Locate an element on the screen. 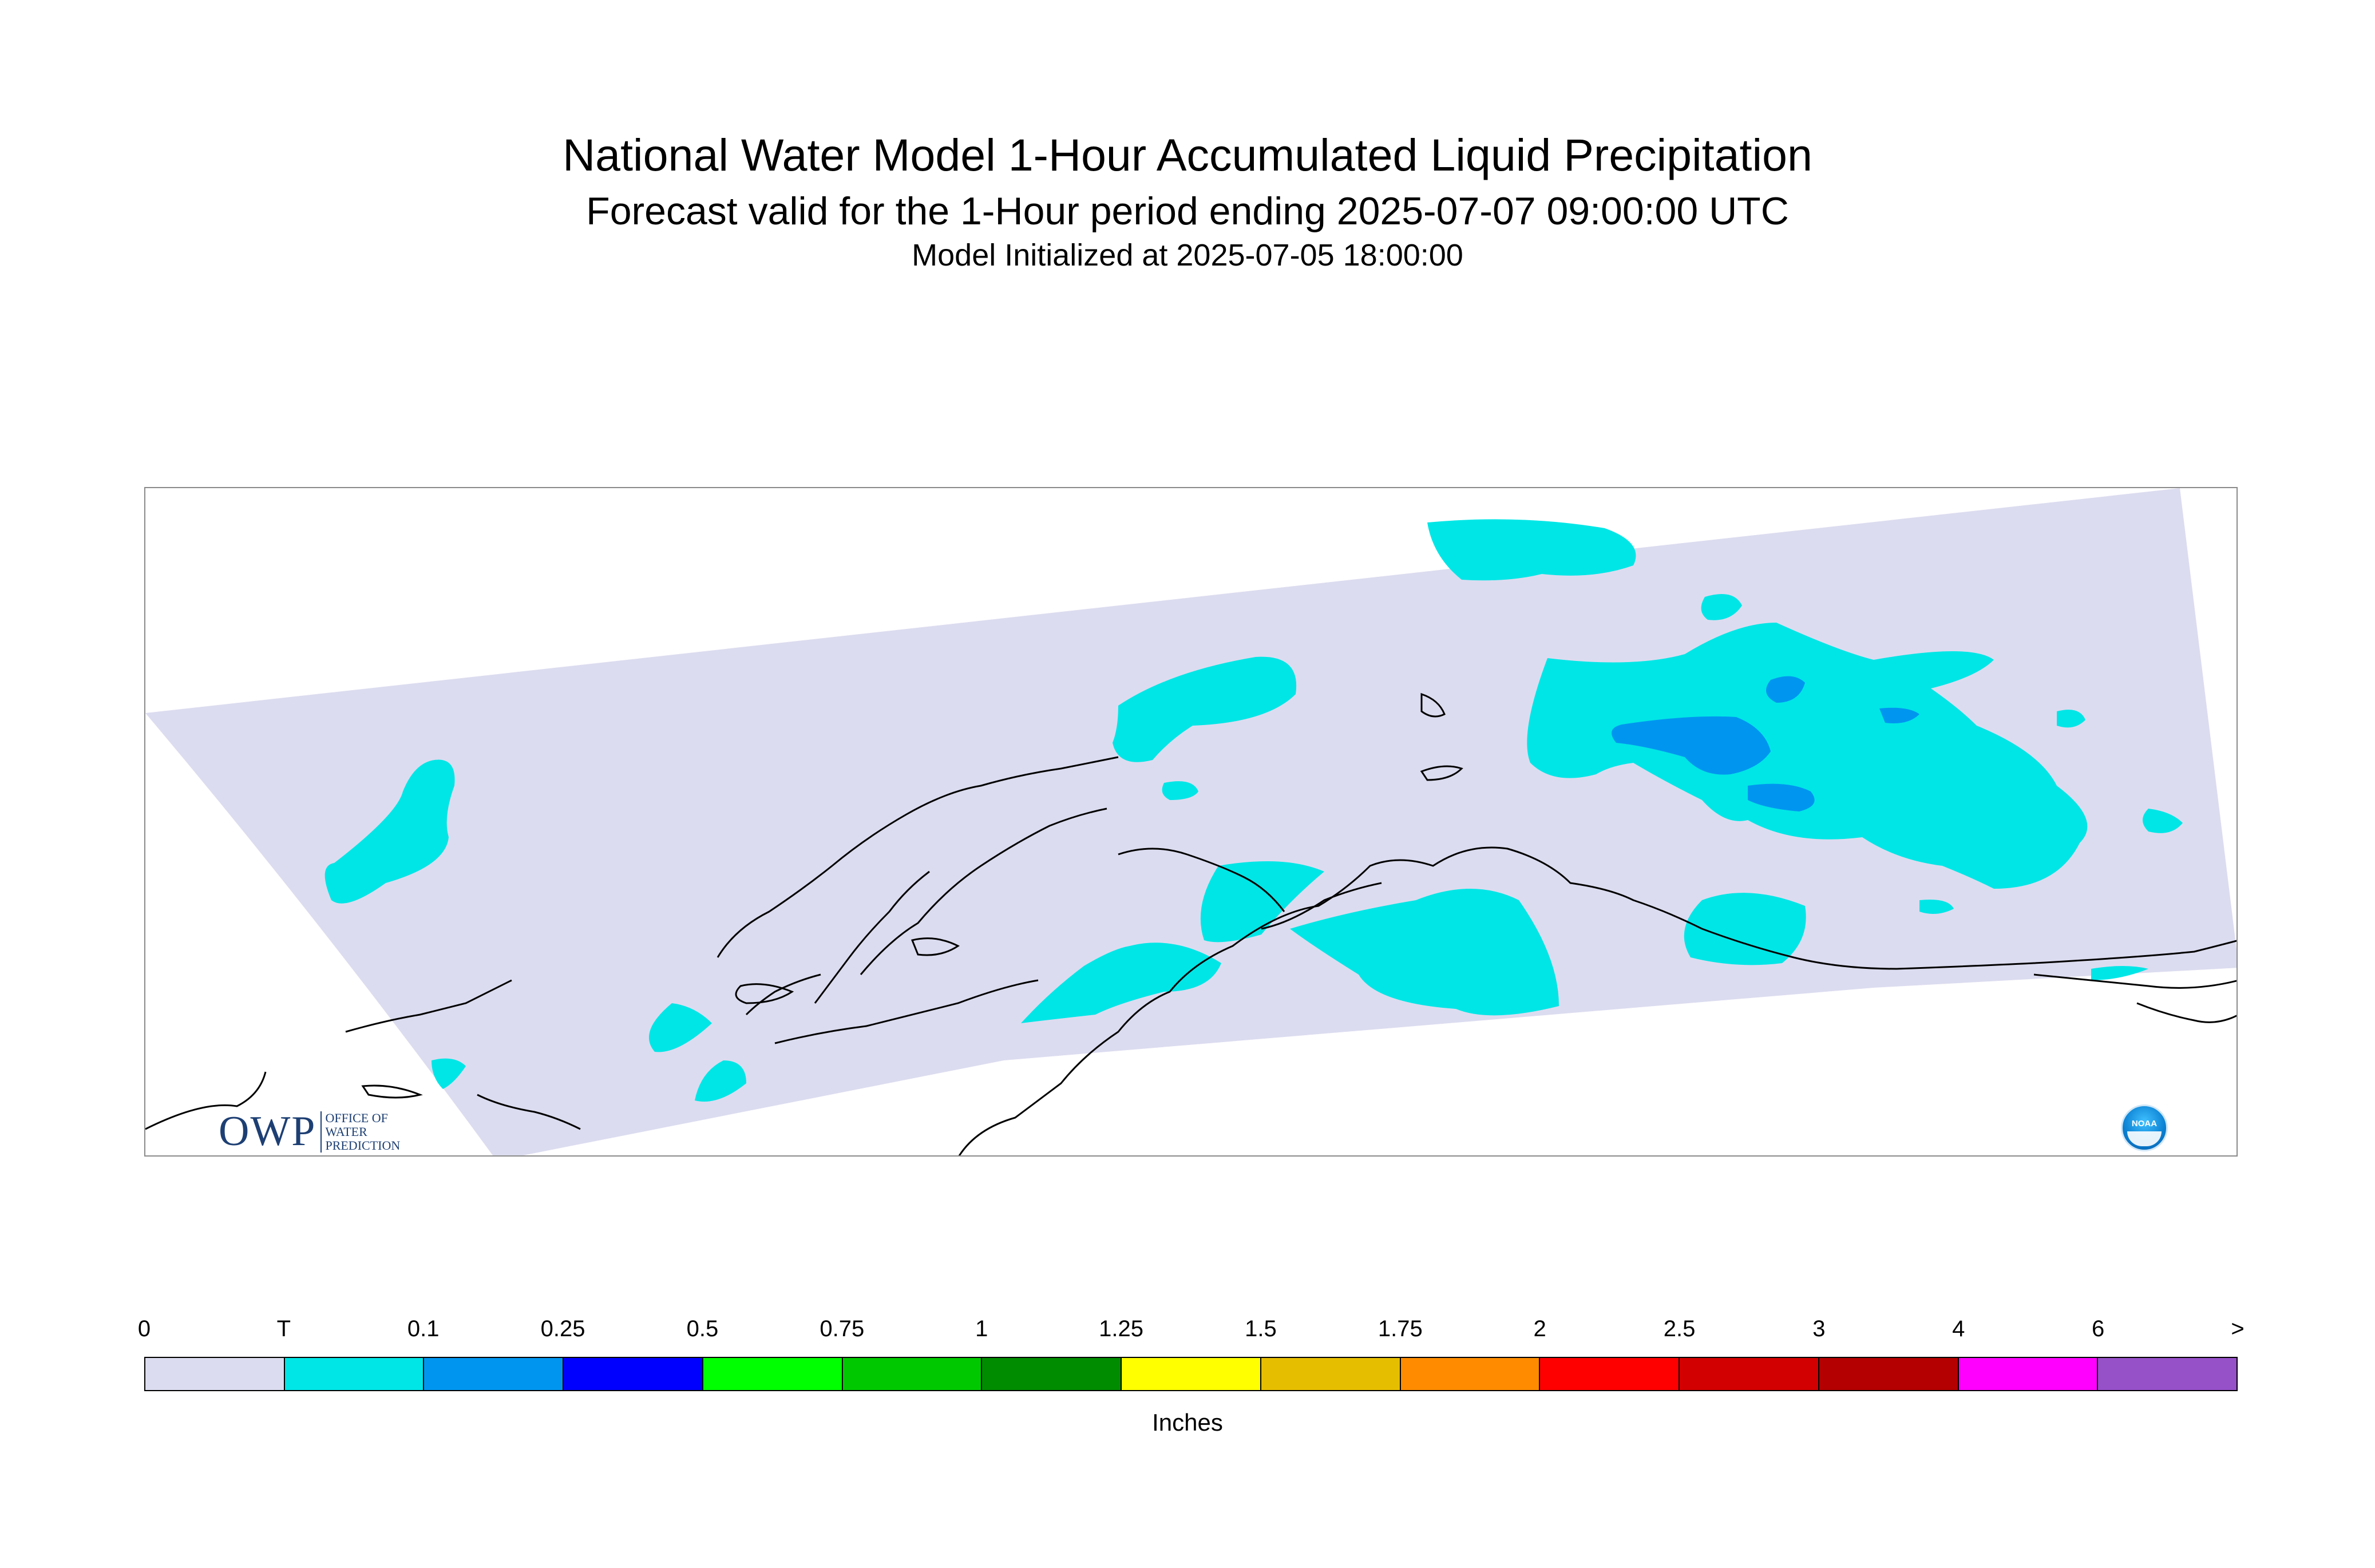 This screenshot has height=1568, width=2375. coastline-peninsula is located at coordinates (907, 1011).